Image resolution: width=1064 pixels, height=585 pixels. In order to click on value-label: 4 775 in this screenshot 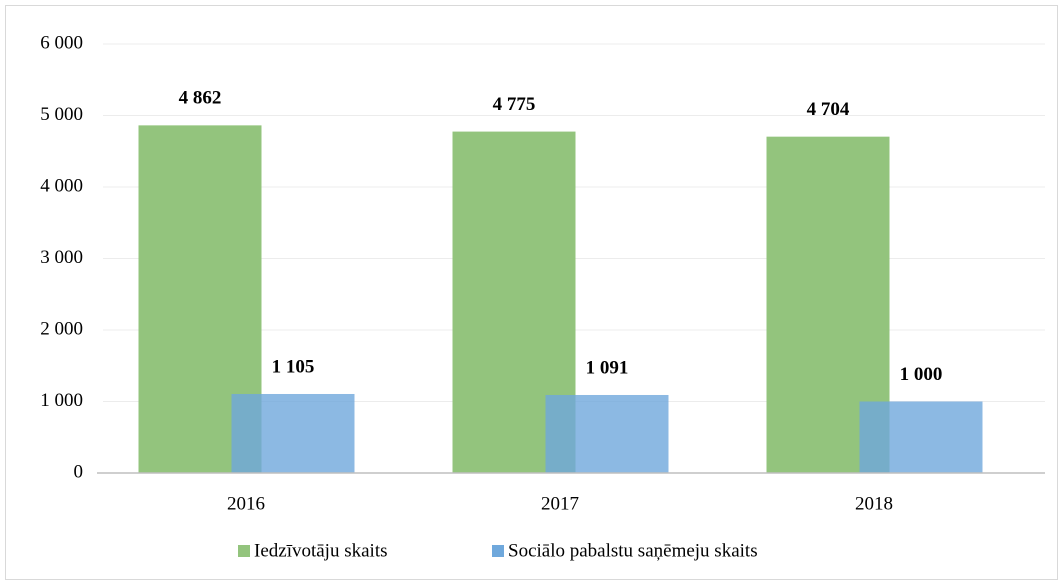, I will do `click(514, 104)`.